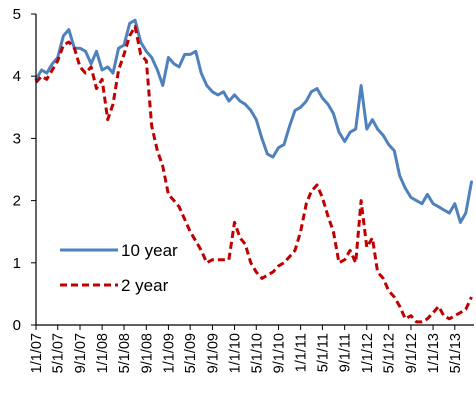  Describe the element at coordinates (17, 201) in the screenshot. I see `y-tick-label: 2` at that location.